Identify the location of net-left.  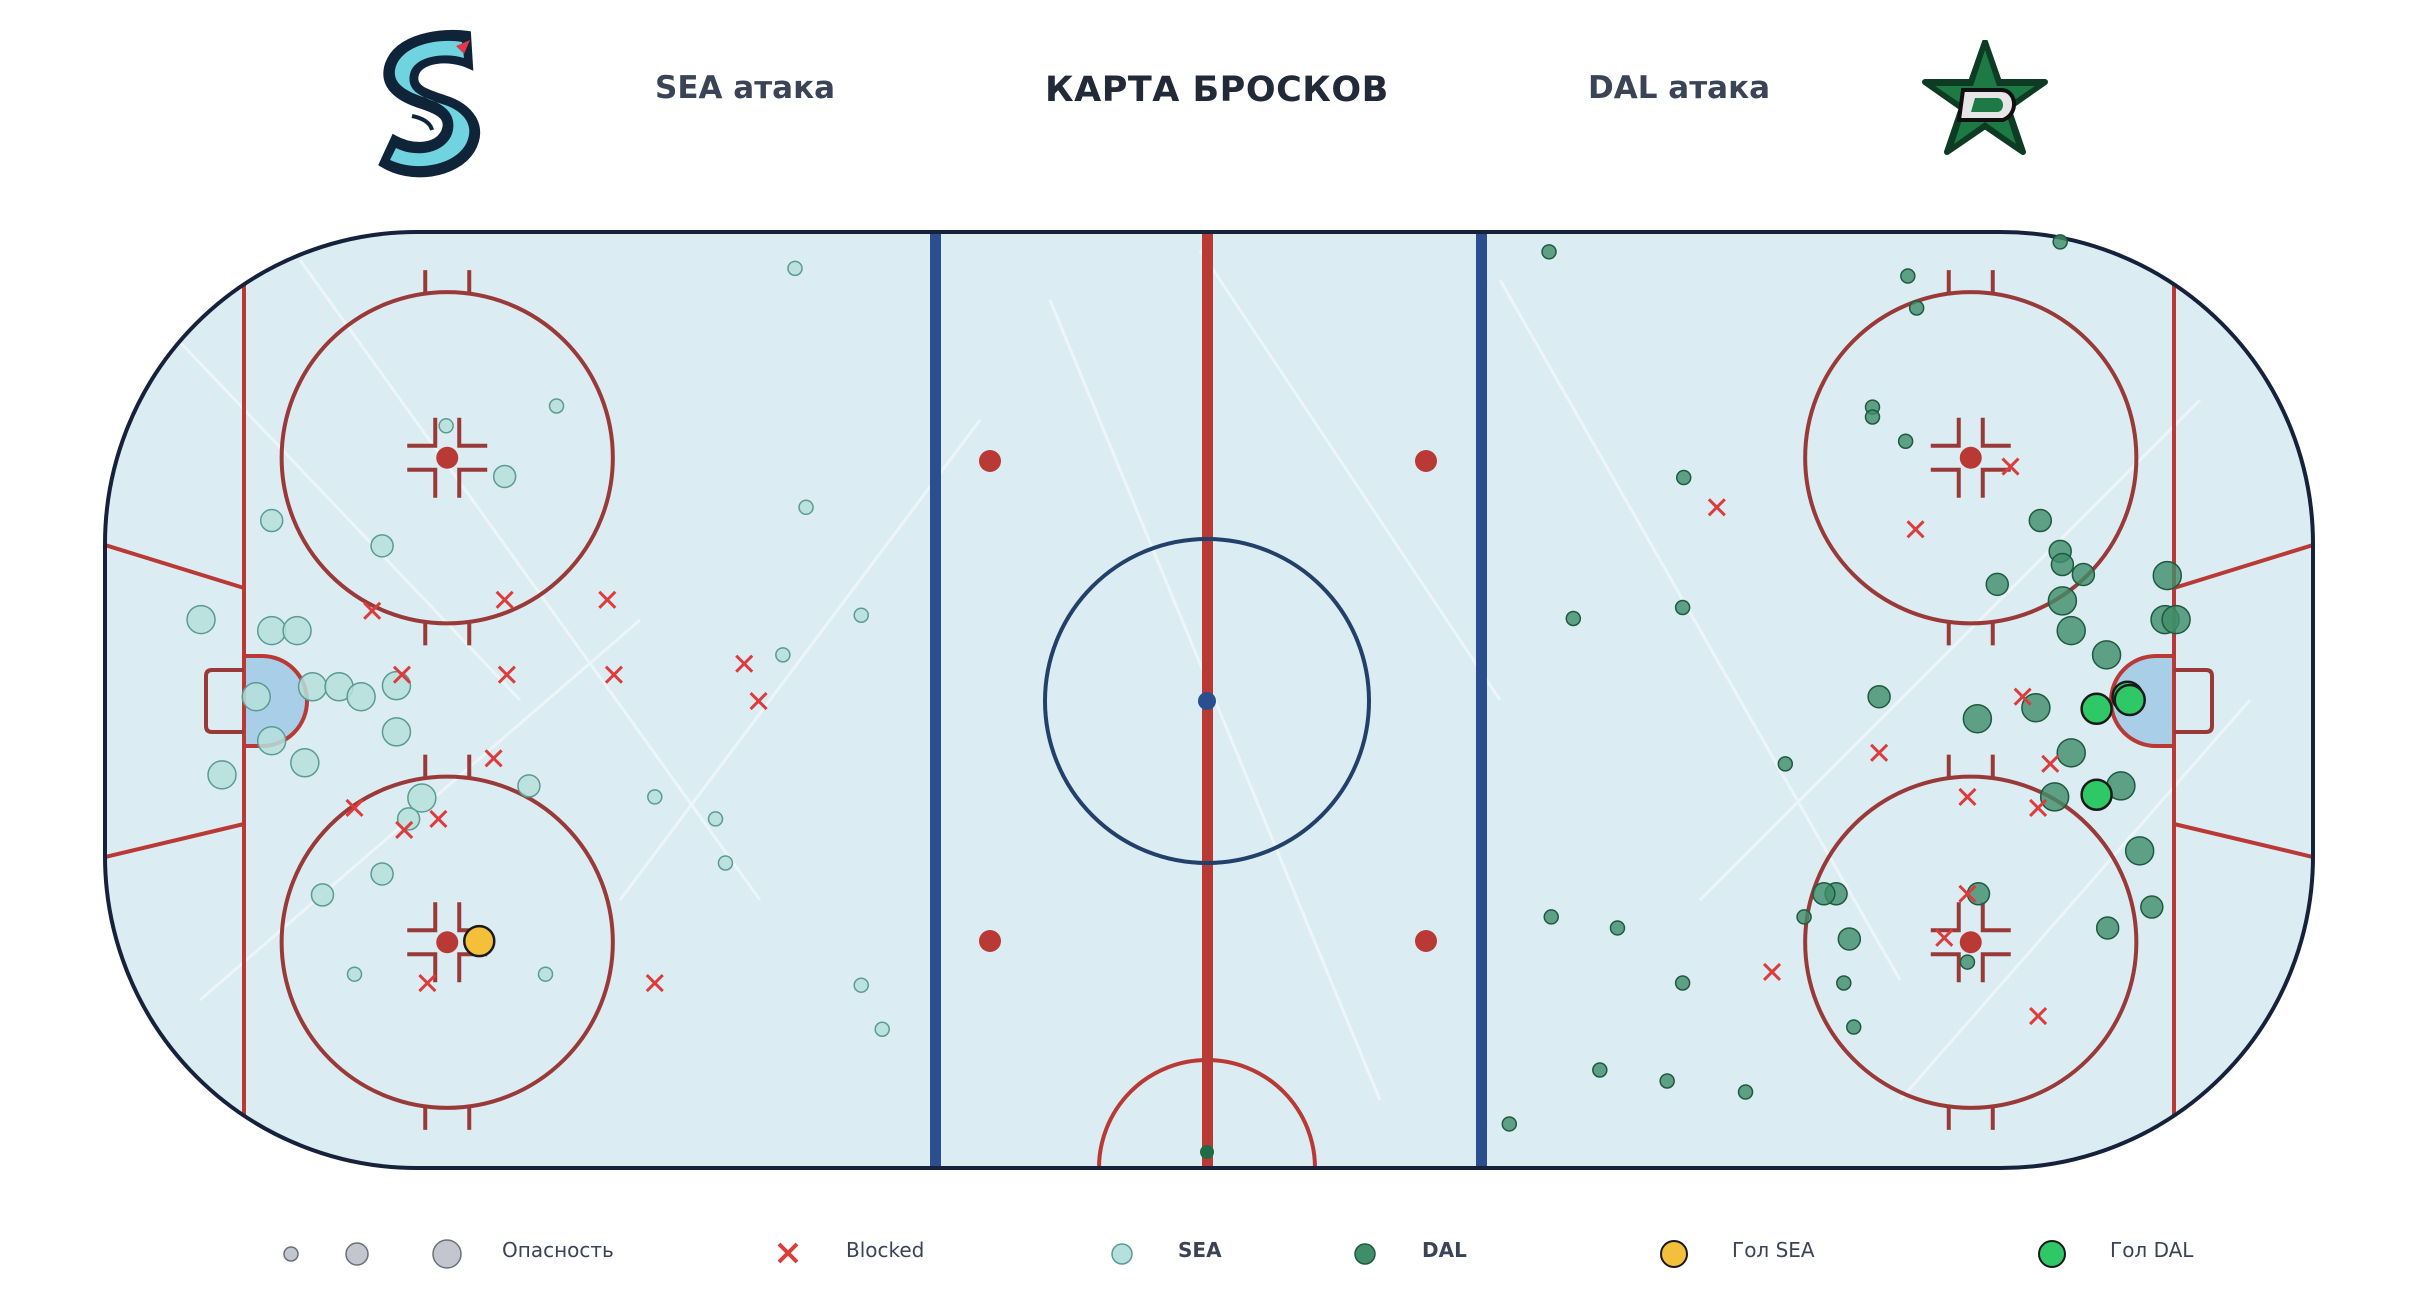
(224, 701).